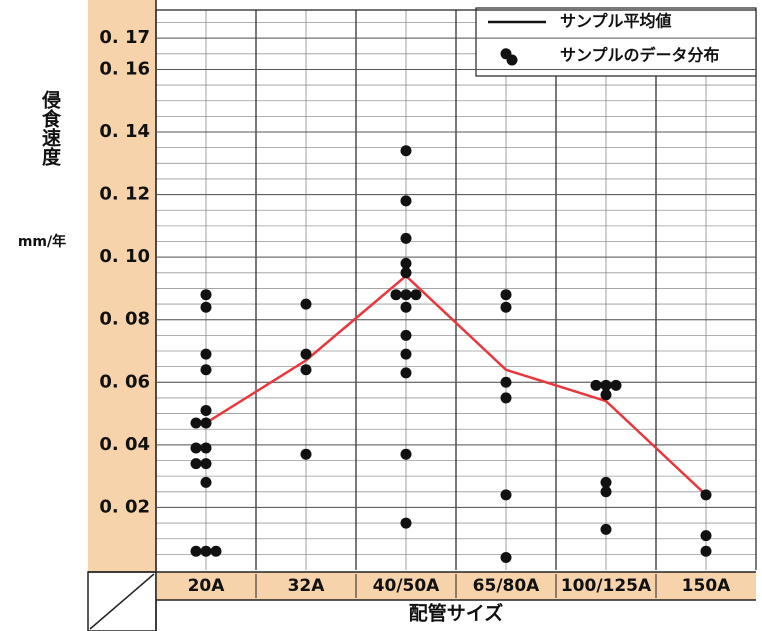 The width and height of the screenshot is (762, 631). What do you see at coordinates (512, 60) in the screenshot?
I see `legend-marker` at bounding box center [512, 60].